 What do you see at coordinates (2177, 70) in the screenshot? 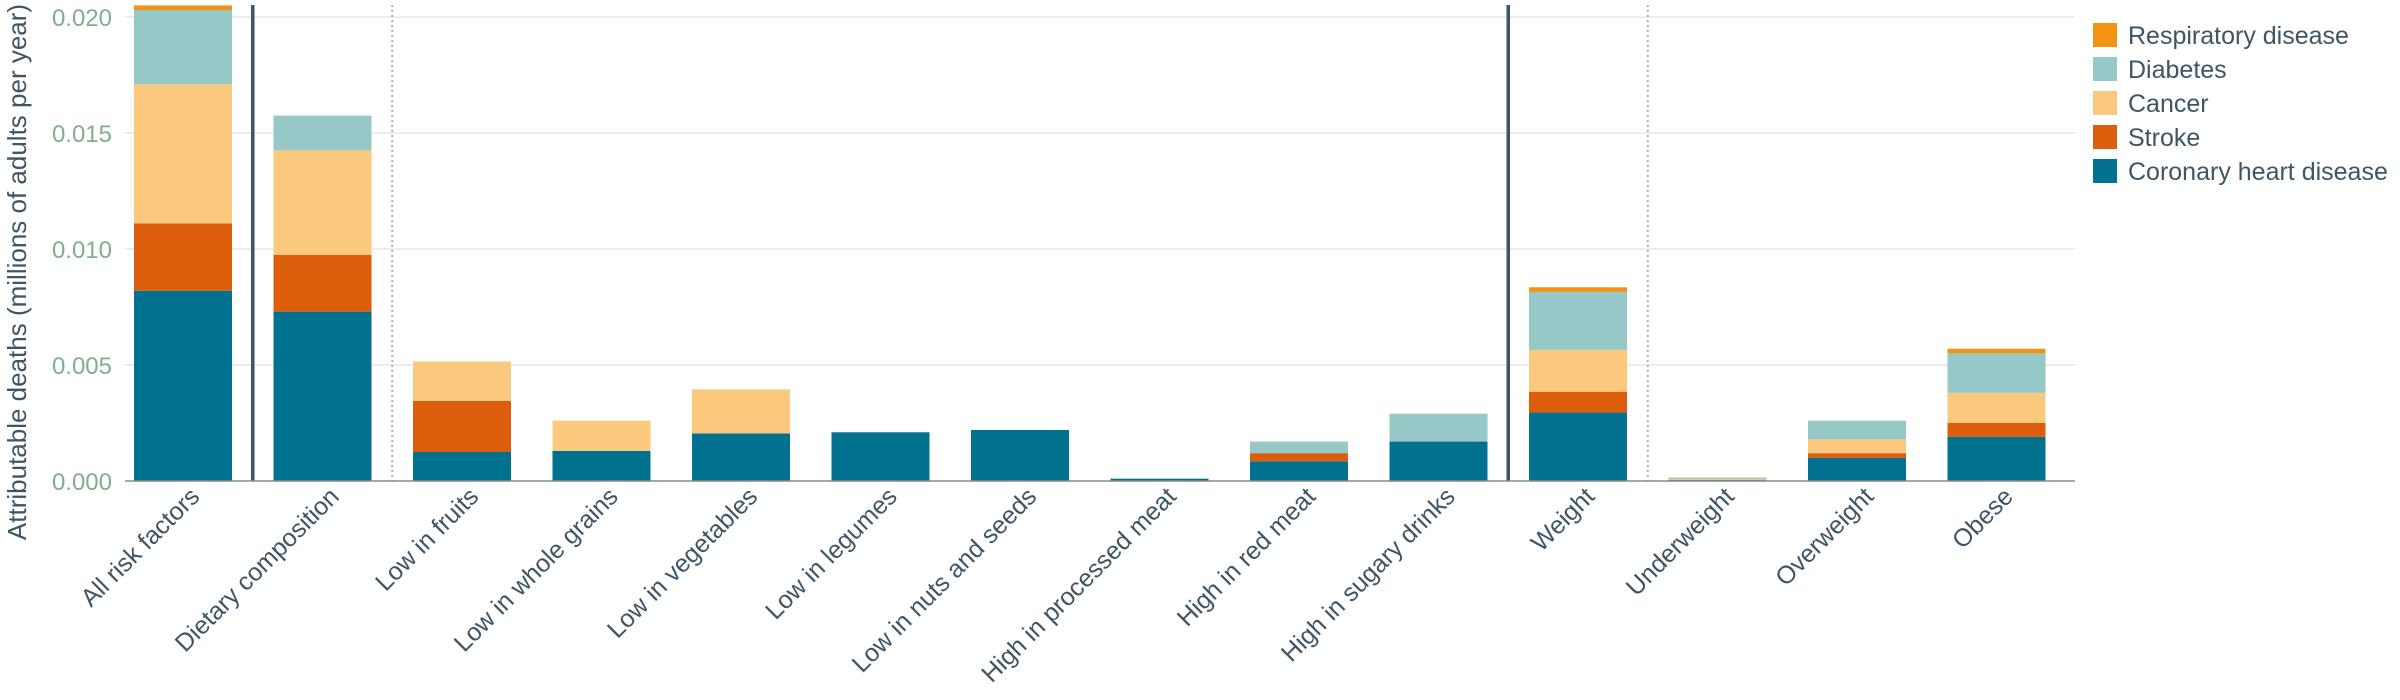
I see `legend-label: Diabetes` at bounding box center [2177, 70].